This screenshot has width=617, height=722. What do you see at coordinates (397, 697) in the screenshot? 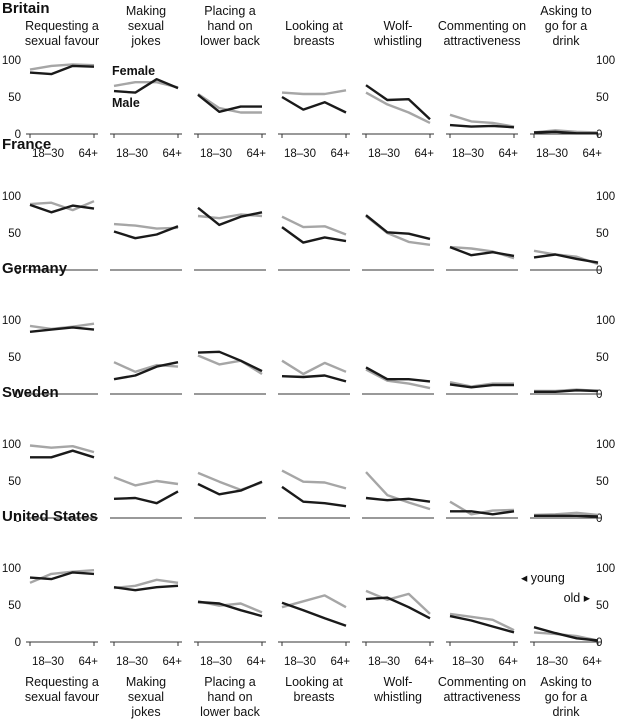
I see `column-label-bottom: whistling` at bounding box center [397, 697].